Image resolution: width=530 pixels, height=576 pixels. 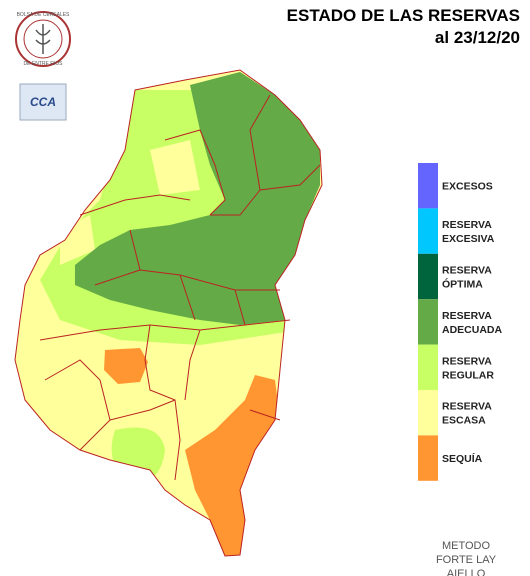 I want to click on method-line: METODO, so click(x=466, y=546).